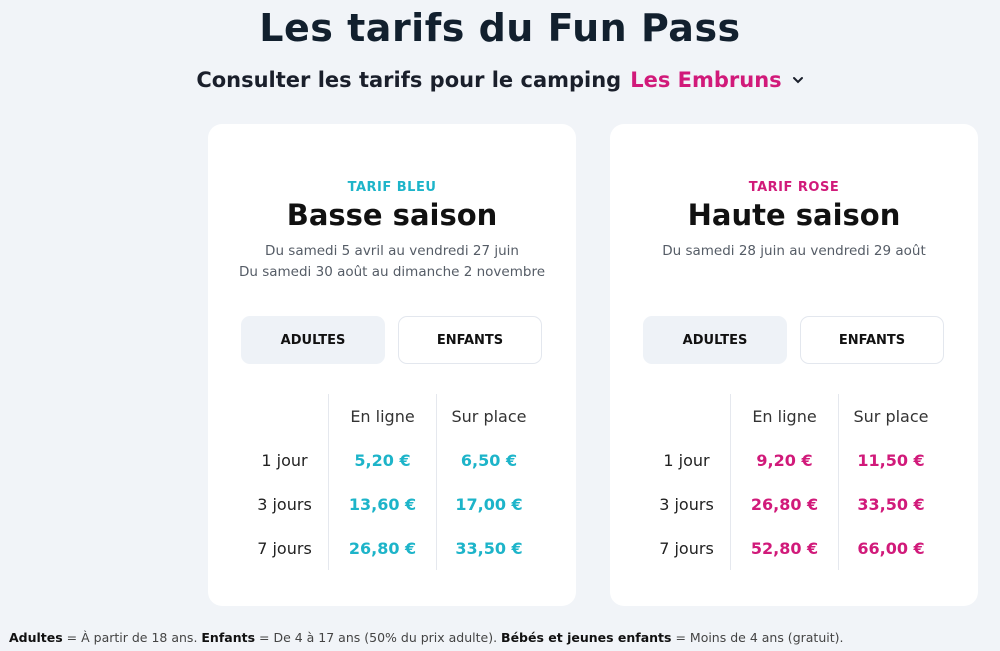  I want to click on date-range: Du samedi 30 août au dimanche 2 novembre, so click(392, 272).